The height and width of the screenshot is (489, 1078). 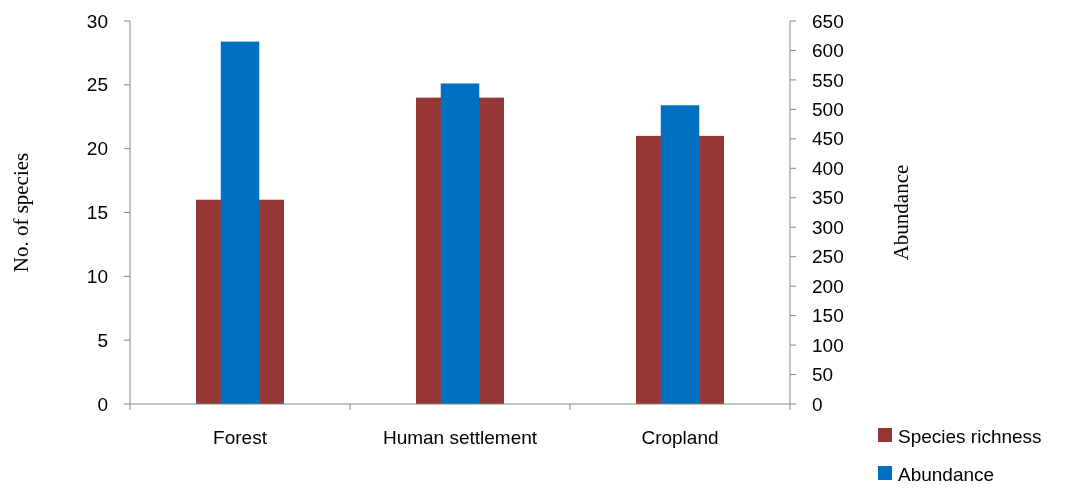 I want to click on y-axis-title: No. of species, so click(x=21, y=212).